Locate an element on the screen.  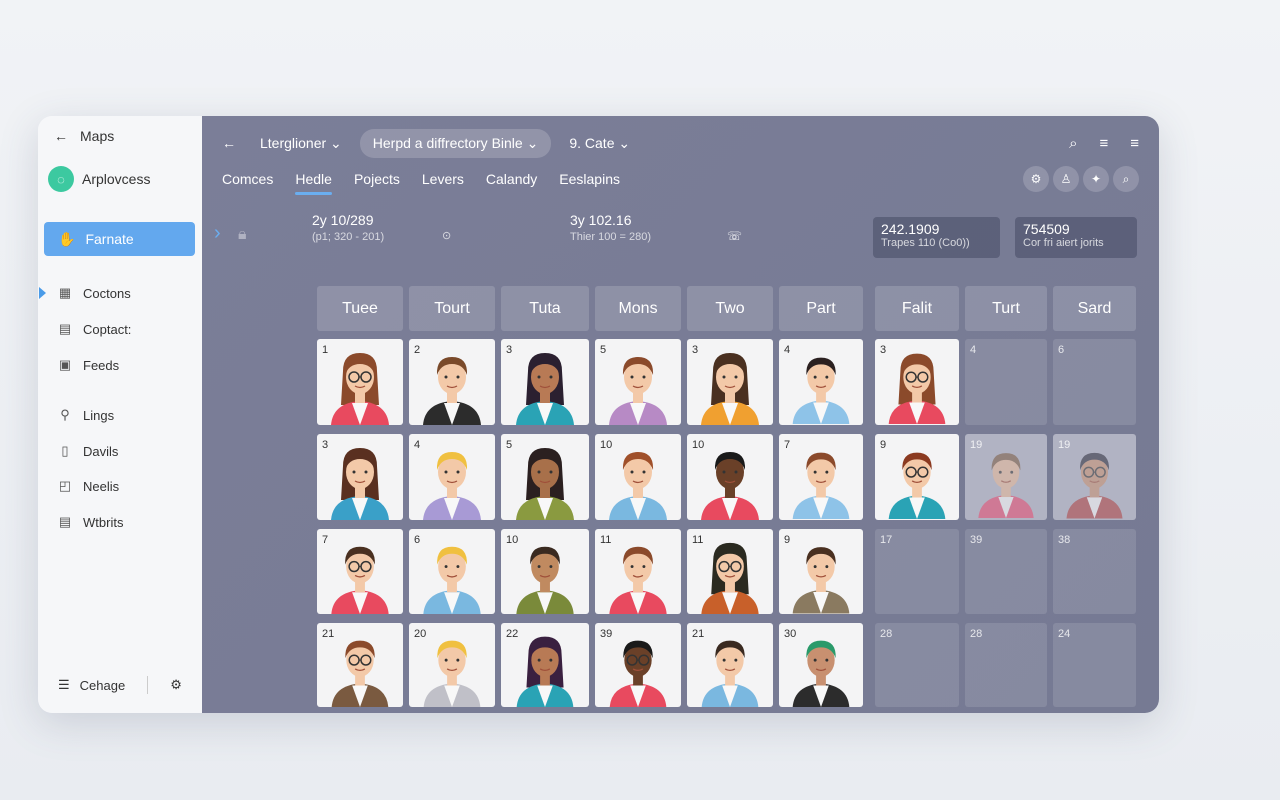
user-icon: ♙ is located at coordinates (1066, 179).